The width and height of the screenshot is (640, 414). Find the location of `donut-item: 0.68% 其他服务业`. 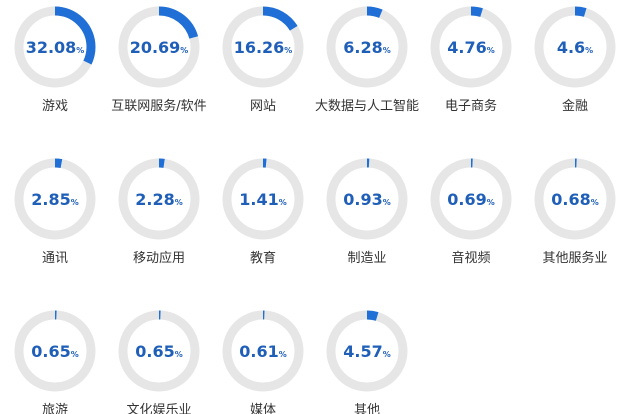

donut-item: 0.68% 其他服务业 is located at coordinates (575, 212).